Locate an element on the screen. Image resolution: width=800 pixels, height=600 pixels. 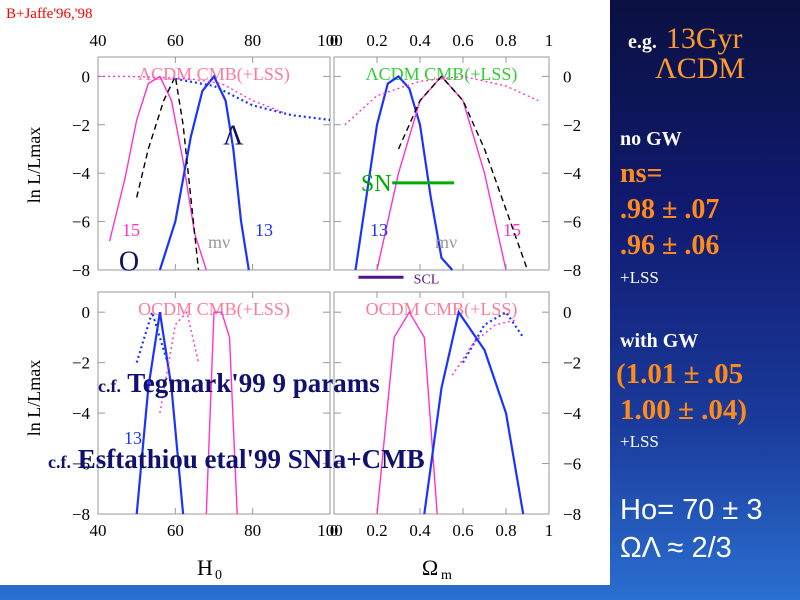
eg-line: e.g. 13Gyr is located at coordinates (685, 39).